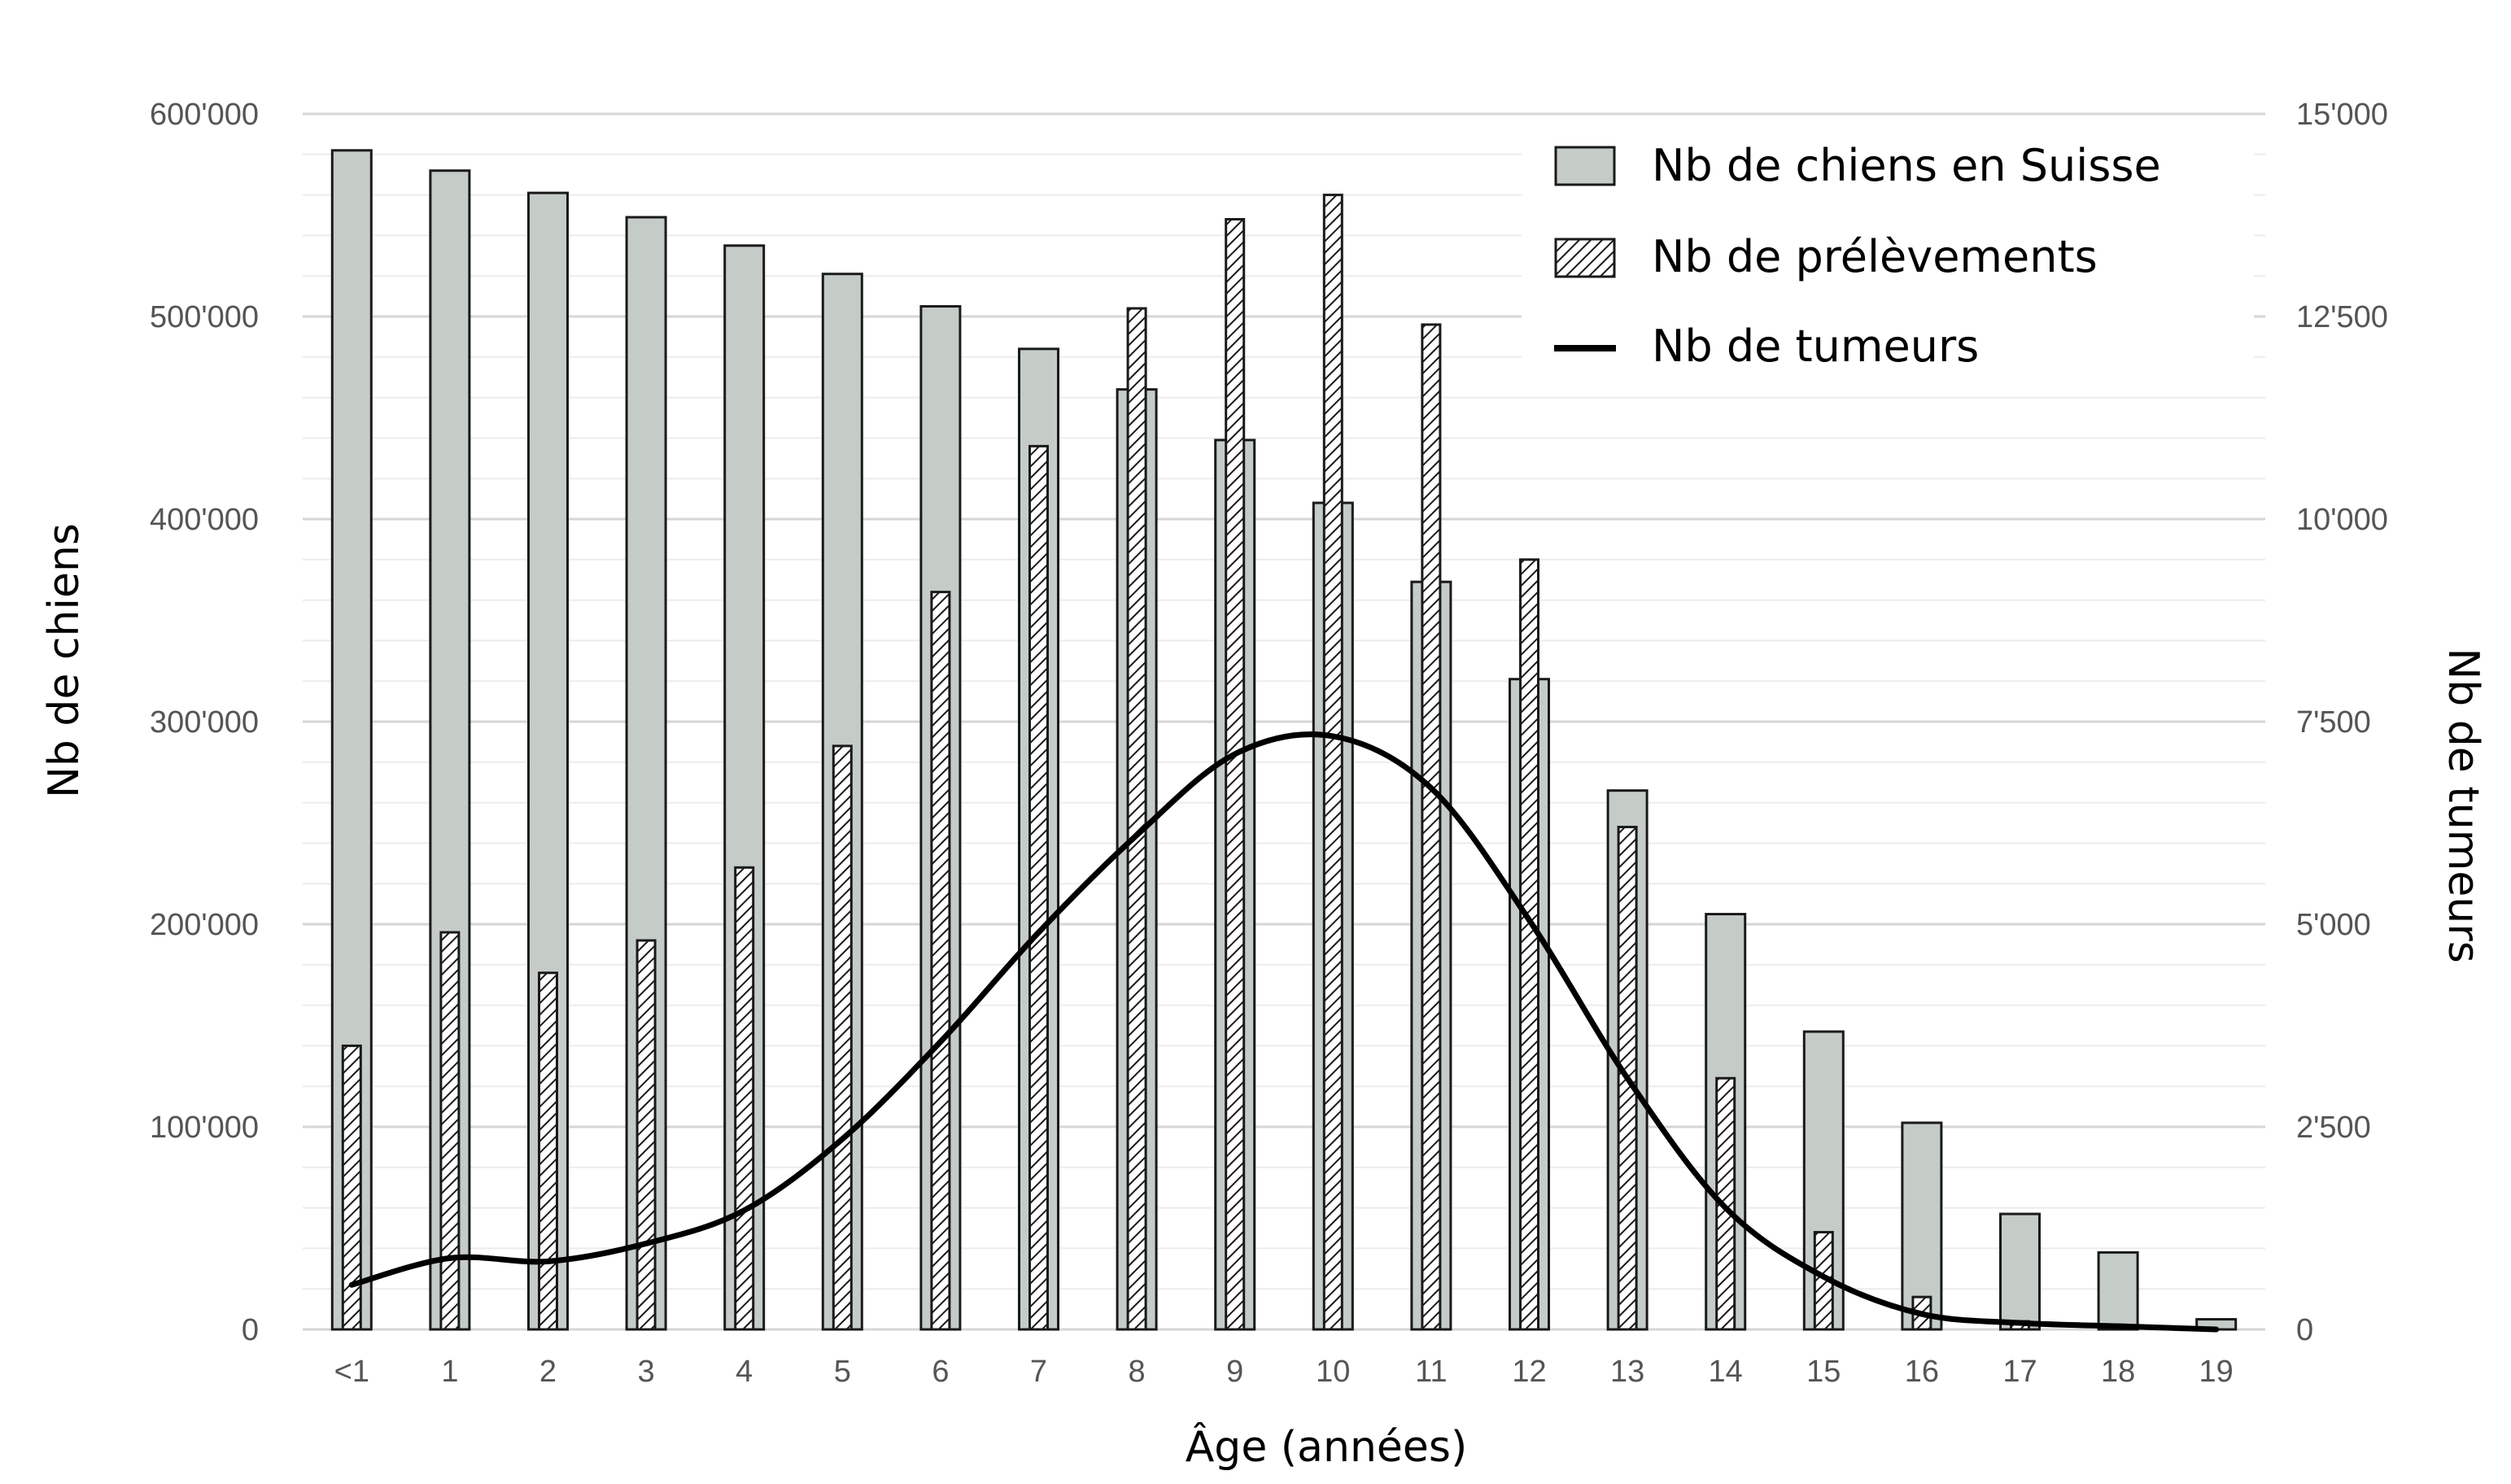  Describe the element at coordinates (1137, 1372) in the screenshot. I see `x-tick-label: 8` at that location.